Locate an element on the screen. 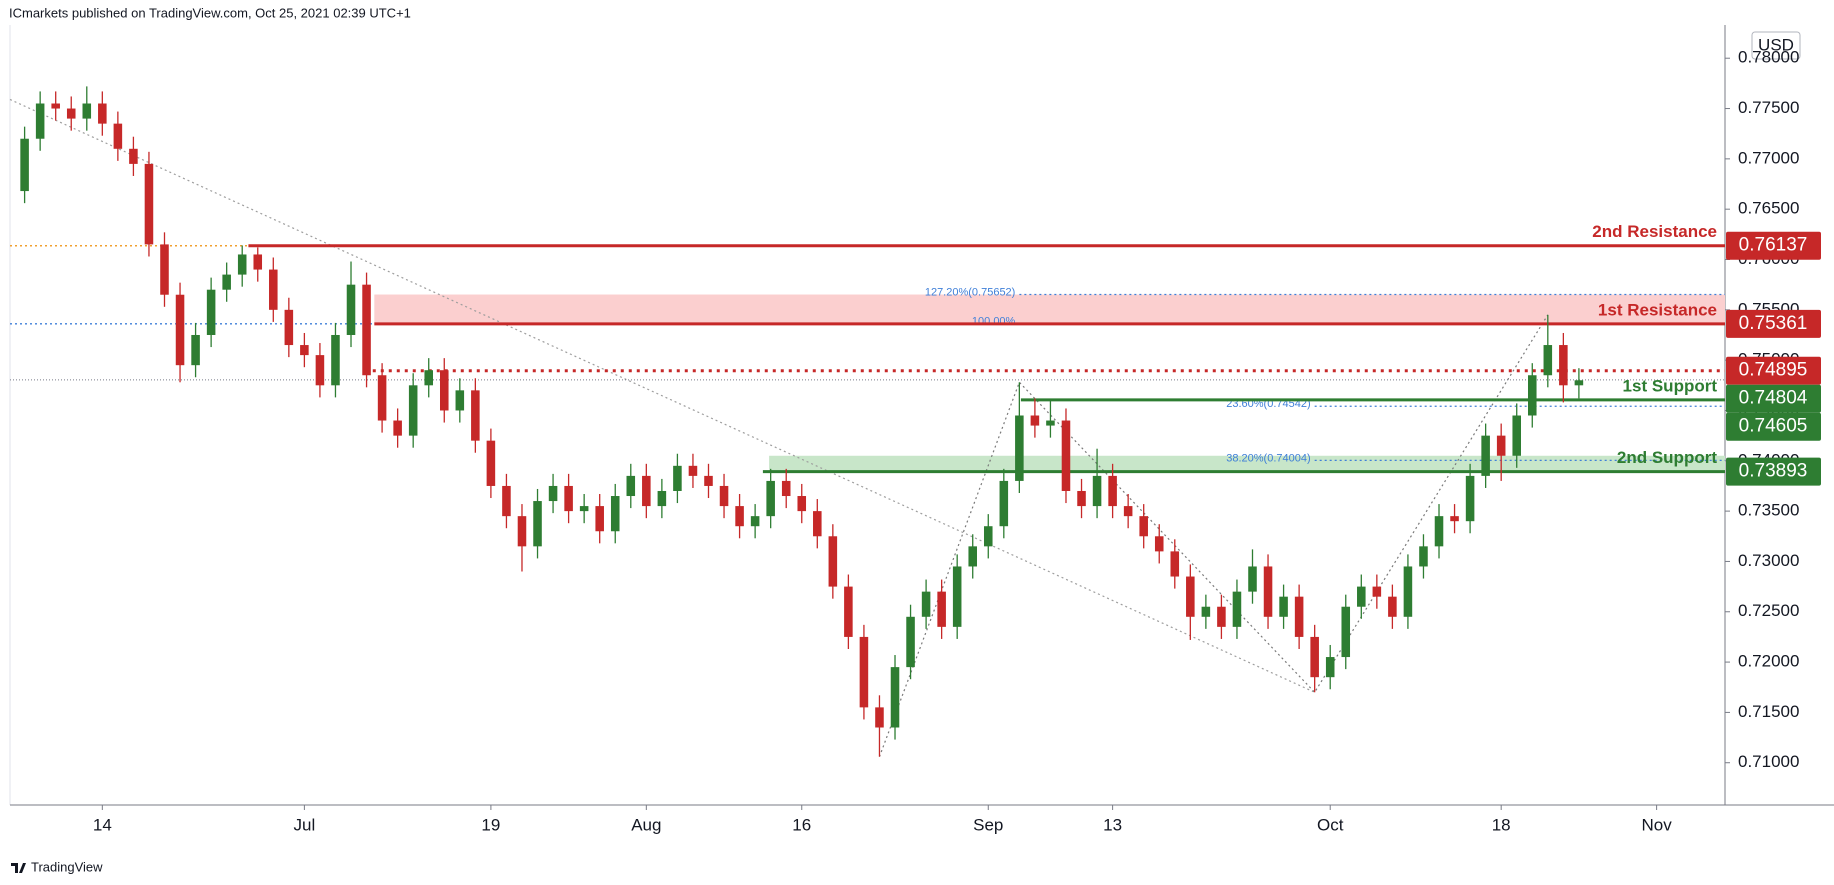 This screenshot has height=885, width=1834. price-box-label: 0.74804 is located at coordinates (1773, 398).